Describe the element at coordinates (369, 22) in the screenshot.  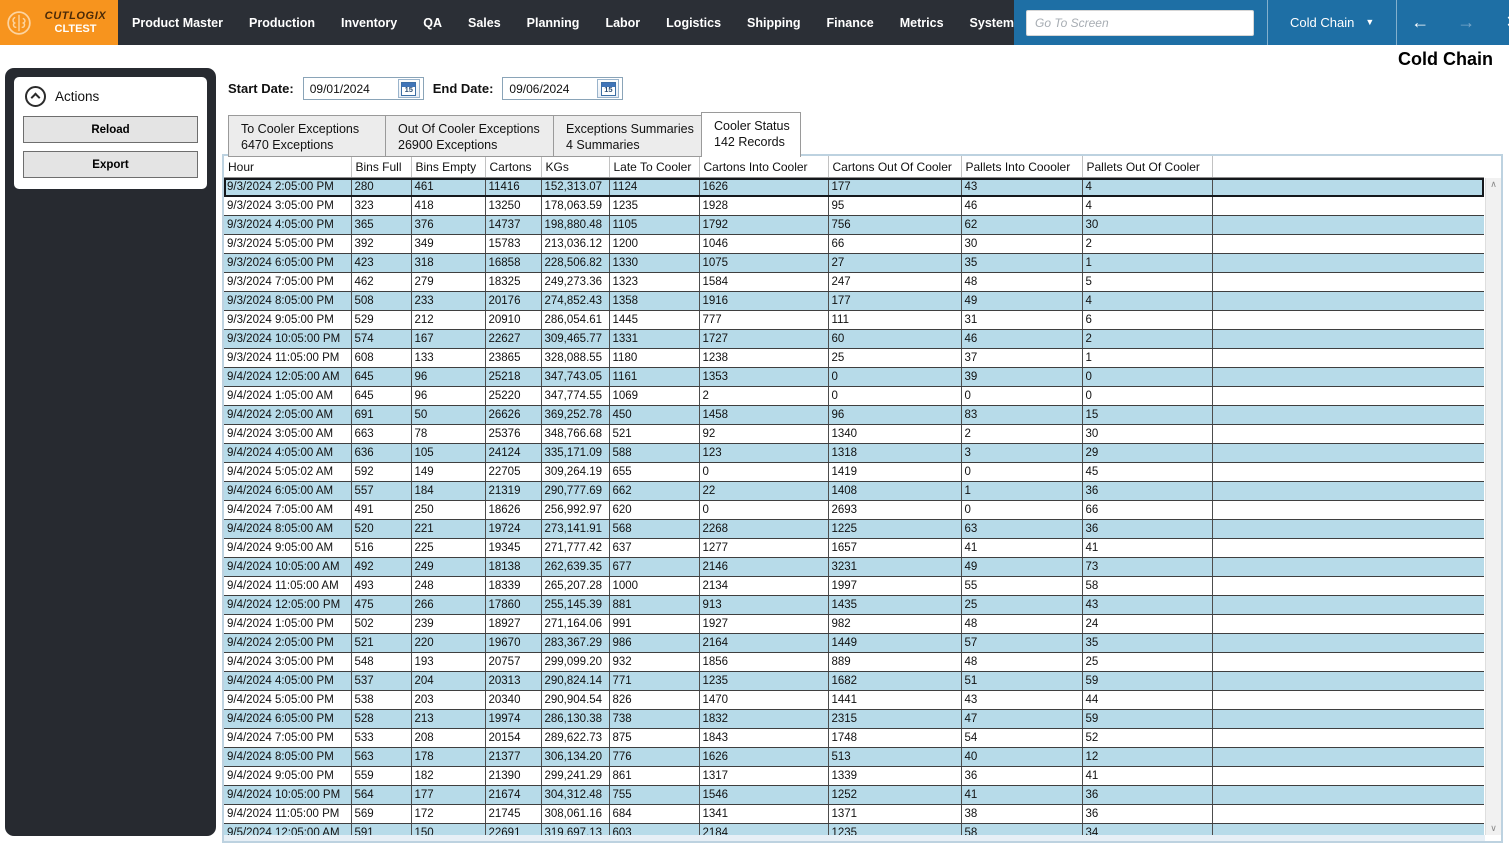
I see `nav-item: Inventory` at that location.